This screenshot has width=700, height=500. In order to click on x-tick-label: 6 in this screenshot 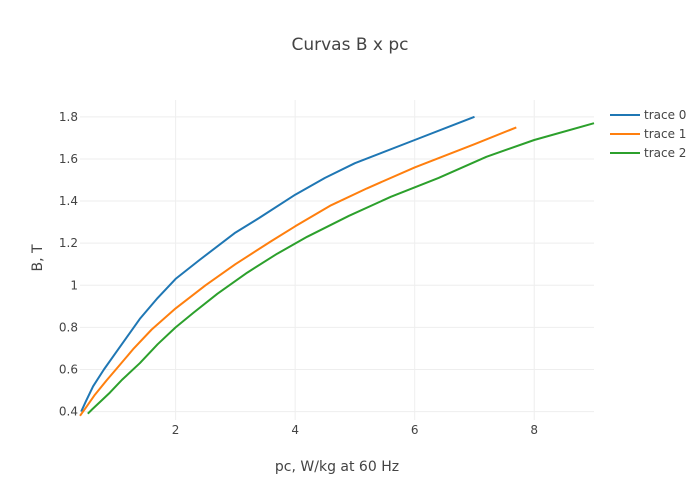, I will do `click(415, 430)`.